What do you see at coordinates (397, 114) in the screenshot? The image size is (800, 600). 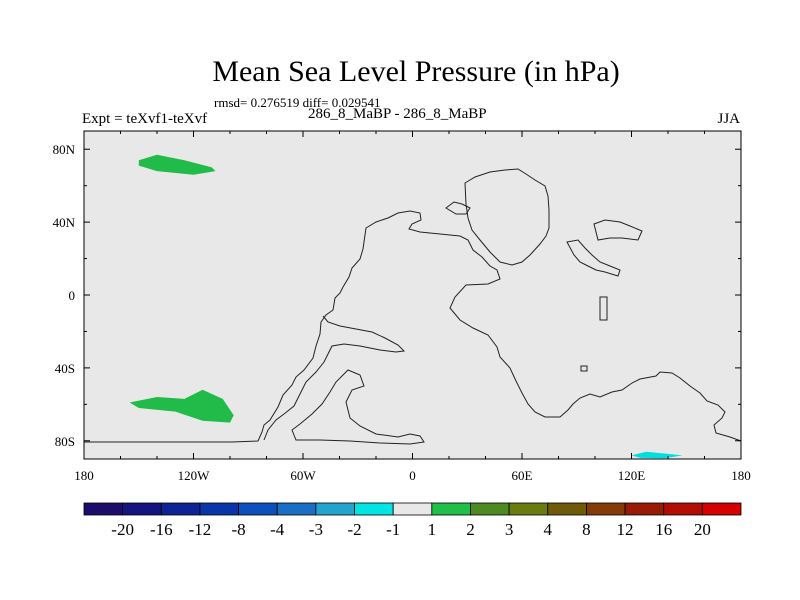 I see `chart-subtitle: 286_8_MaBP - 286_8_MaBP` at bounding box center [397, 114].